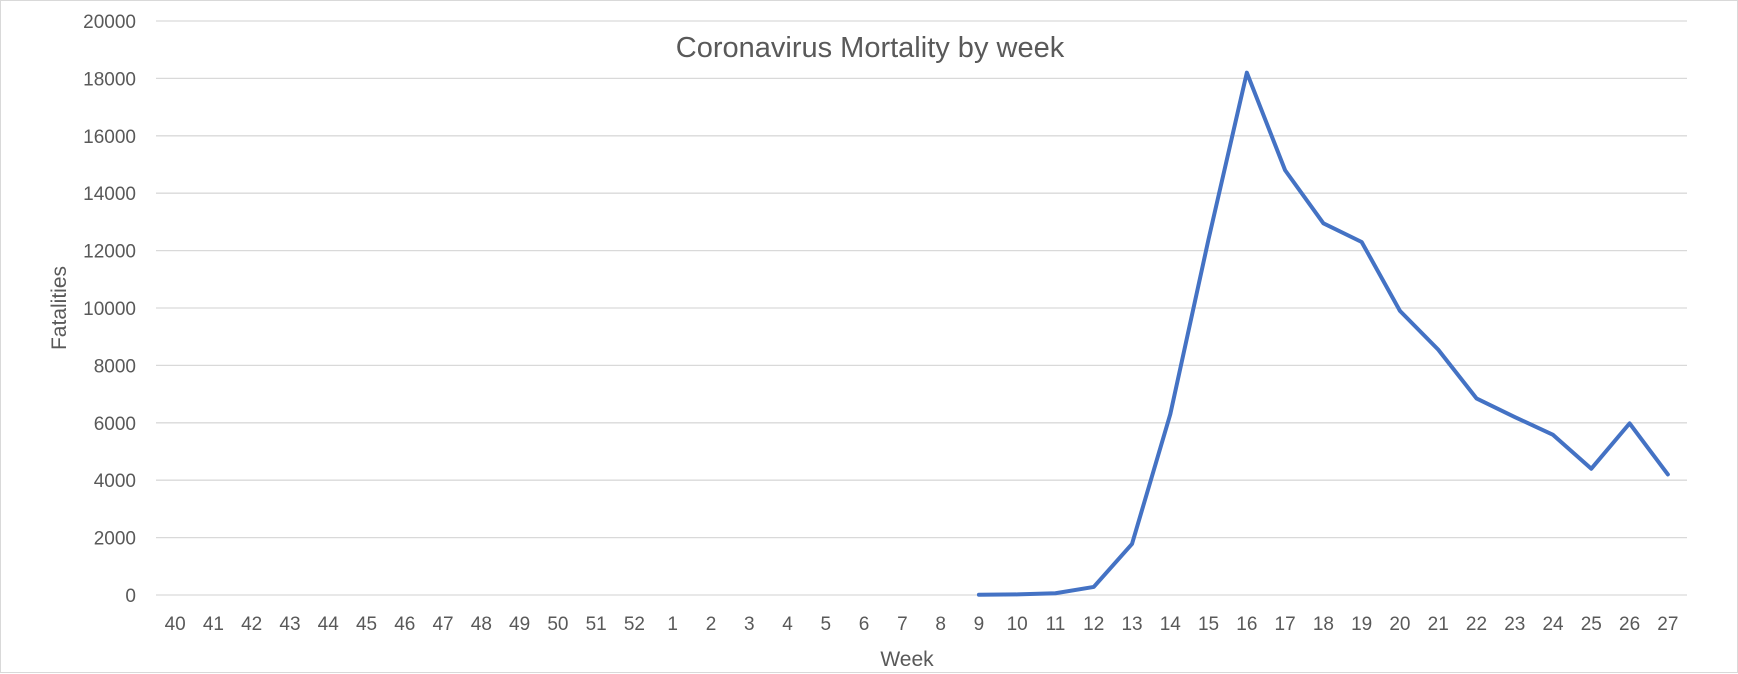 The height and width of the screenshot is (674, 1738). Describe the element at coordinates (1131, 624) in the screenshot. I see `x-tick-label-13: 13` at that location.